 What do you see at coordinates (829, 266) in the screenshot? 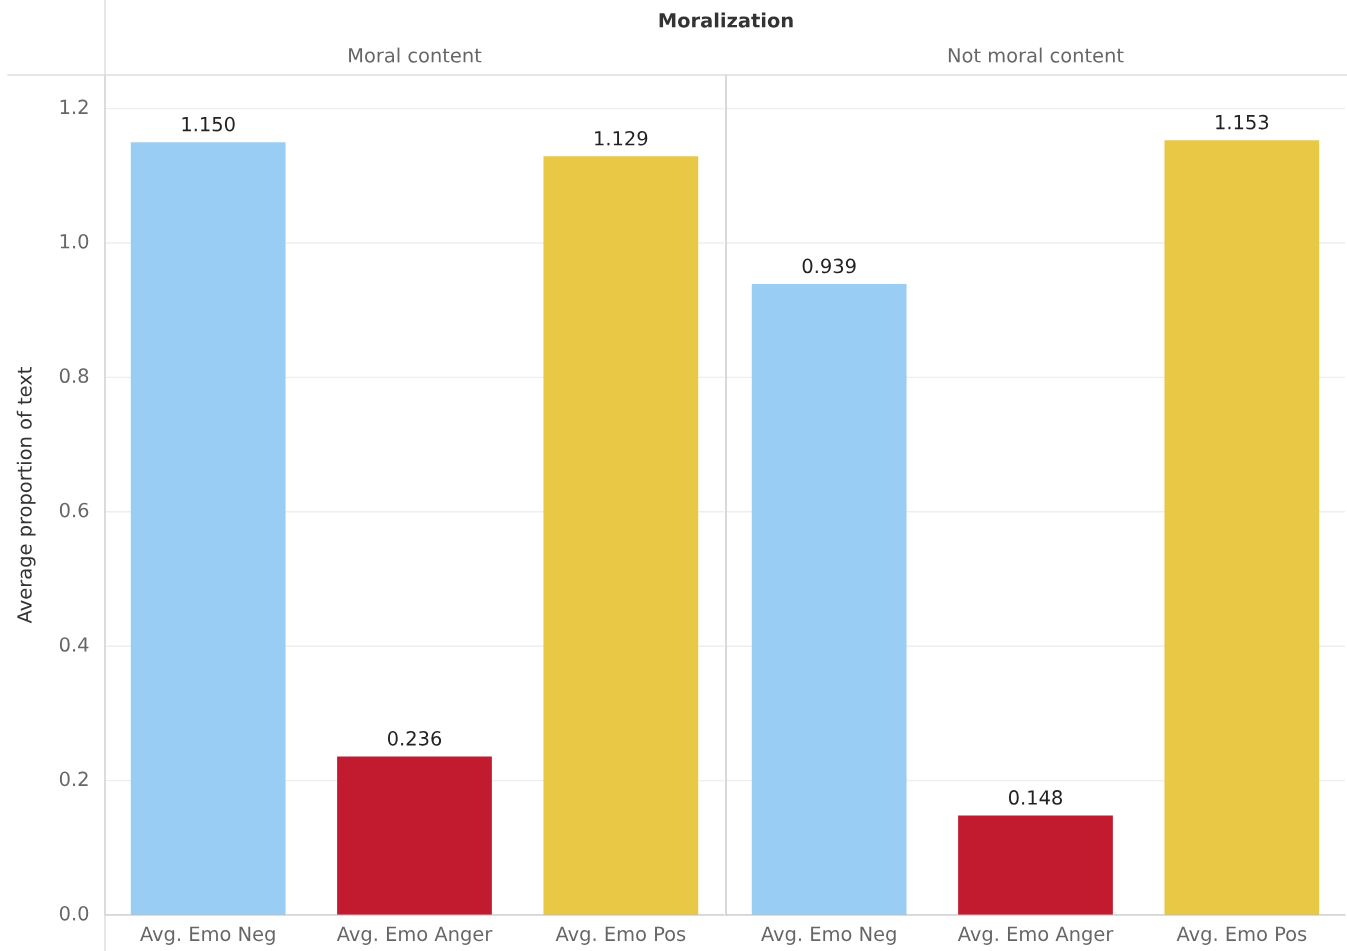
I see `data-label: 0.939` at bounding box center [829, 266].